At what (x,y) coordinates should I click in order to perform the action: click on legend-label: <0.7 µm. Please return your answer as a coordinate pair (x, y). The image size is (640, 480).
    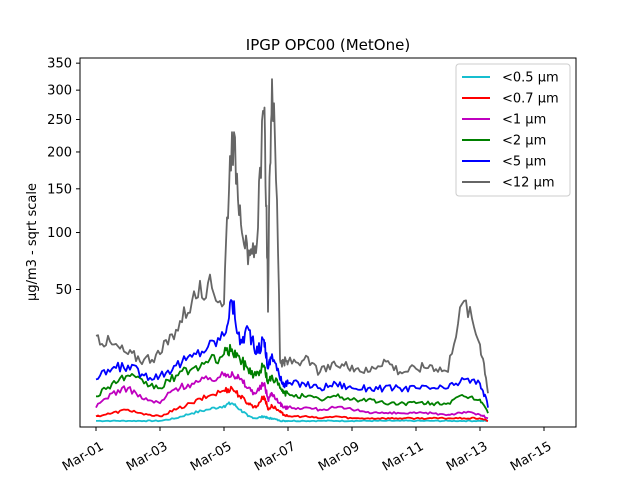
    Looking at the image, I should click on (530, 99).